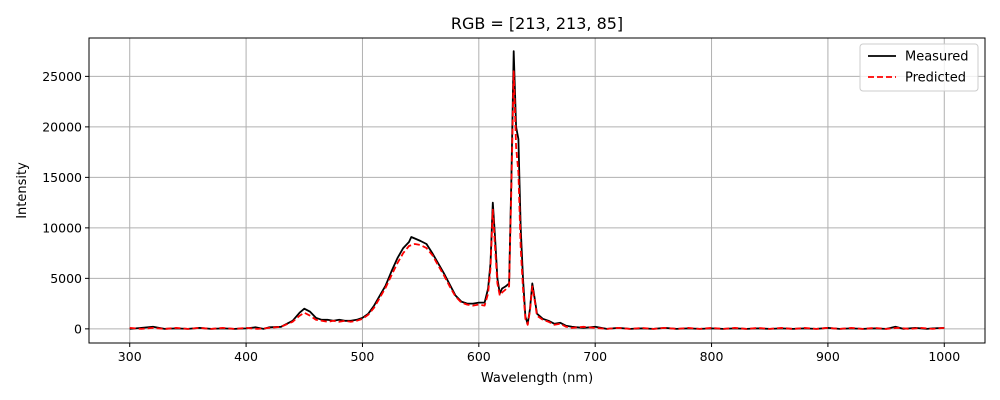  Describe the element at coordinates (944, 356) in the screenshot. I see `x-tick-label: 1000` at that location.